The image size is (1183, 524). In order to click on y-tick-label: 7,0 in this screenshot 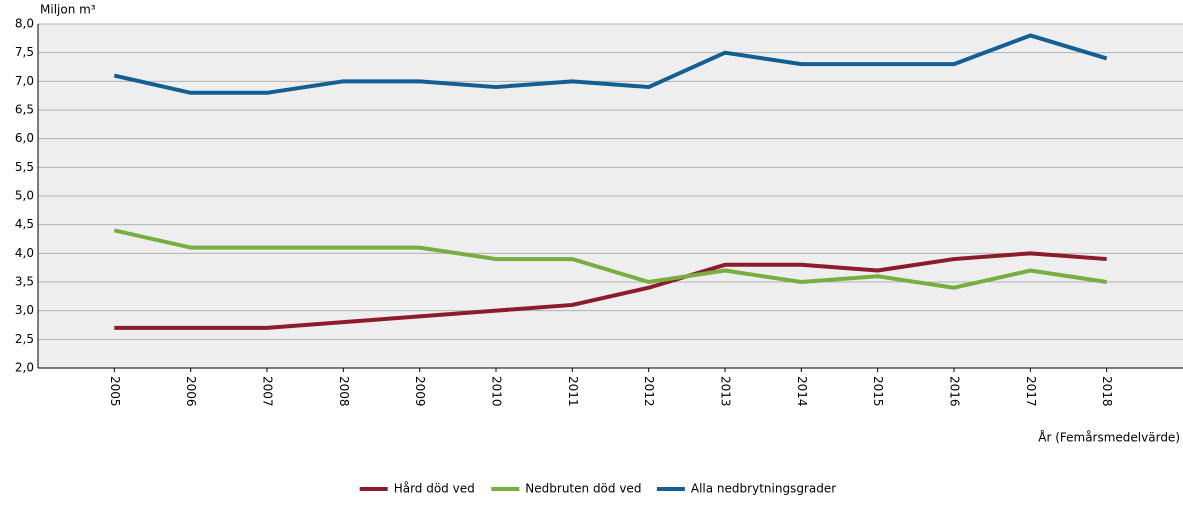, I will do `click(24, 81)`.